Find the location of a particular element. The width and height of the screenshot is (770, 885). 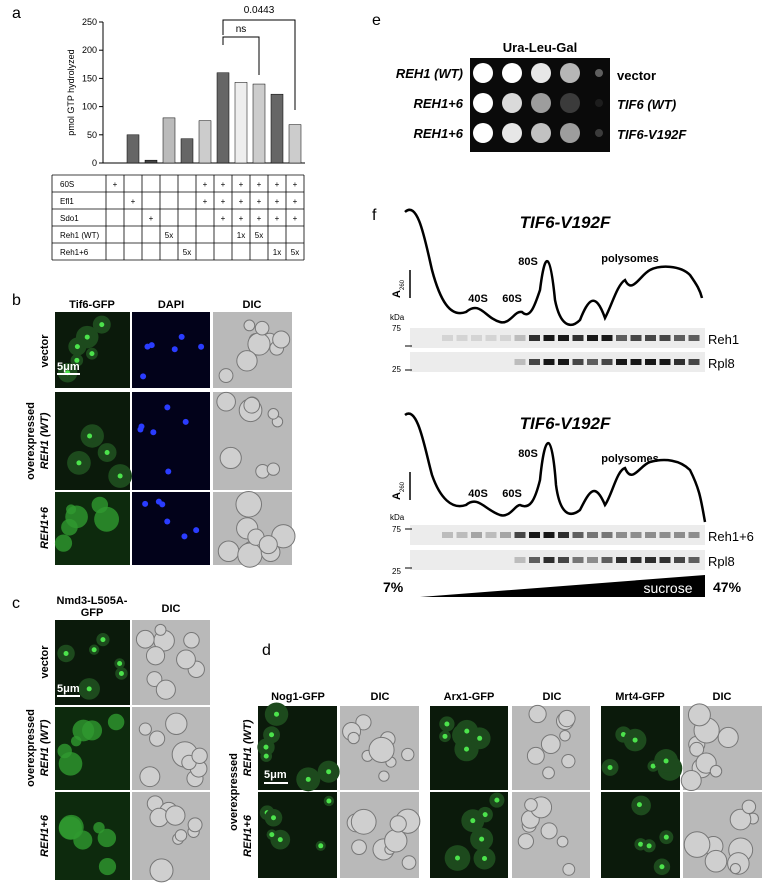

plasmid-label: TIF6-V192F is located at coordinates (652, 134).